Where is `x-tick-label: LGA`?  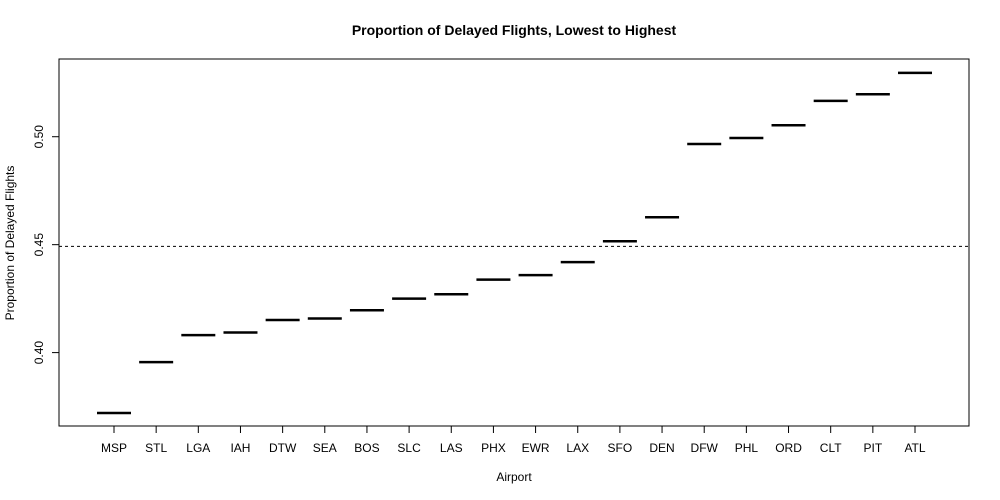 x-tick-label: LGA is located at coordinates (198, 448).